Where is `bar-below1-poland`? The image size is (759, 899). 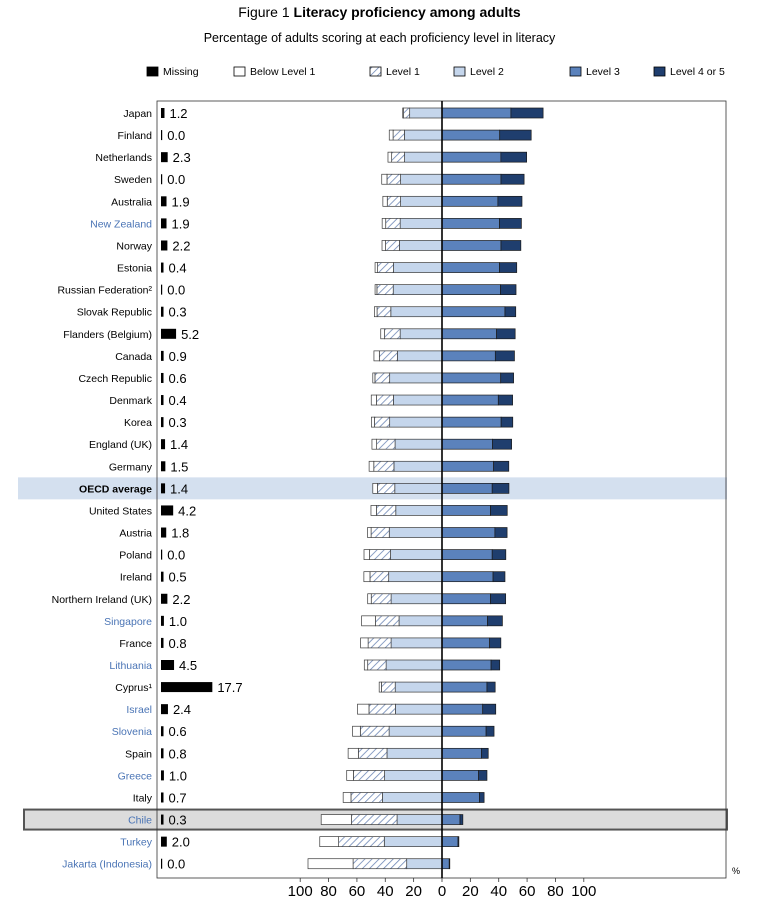
bar-below1-poland is located at coordinates (366, 554).